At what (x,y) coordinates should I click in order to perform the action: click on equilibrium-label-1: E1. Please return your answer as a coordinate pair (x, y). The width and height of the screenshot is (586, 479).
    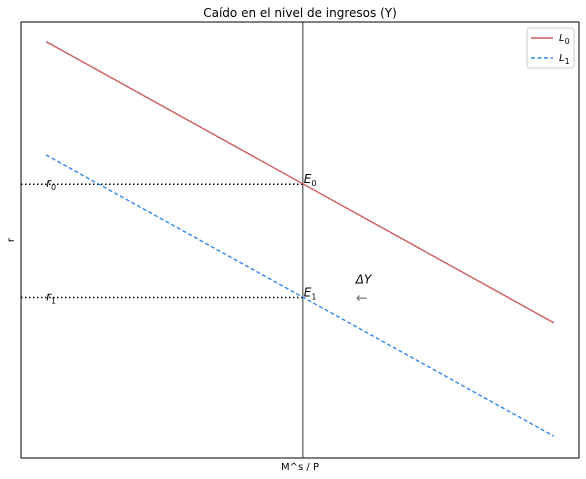
    Looking at the image, I should click on (310, 294).